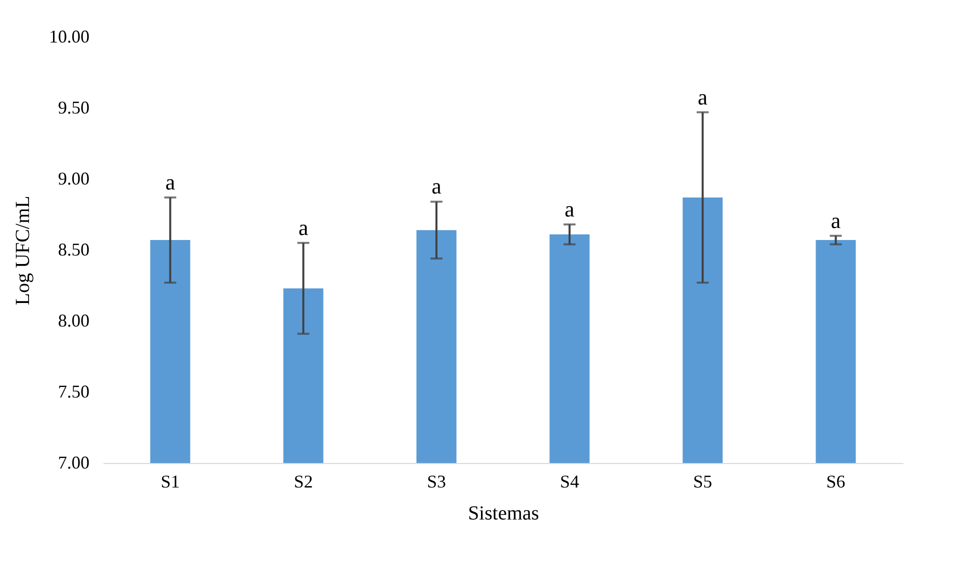  Describe the element at coordinates (170, 482) in the screenshot. I see `x-tick-label: S1` at that location.